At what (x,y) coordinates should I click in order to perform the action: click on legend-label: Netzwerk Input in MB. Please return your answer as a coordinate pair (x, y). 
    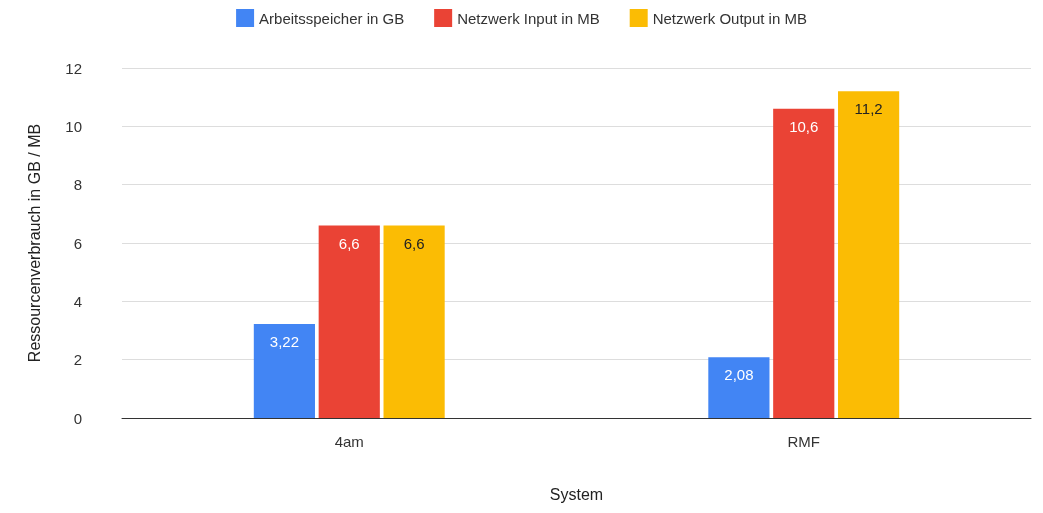
    Looking at the image, I should click on (528, 18).